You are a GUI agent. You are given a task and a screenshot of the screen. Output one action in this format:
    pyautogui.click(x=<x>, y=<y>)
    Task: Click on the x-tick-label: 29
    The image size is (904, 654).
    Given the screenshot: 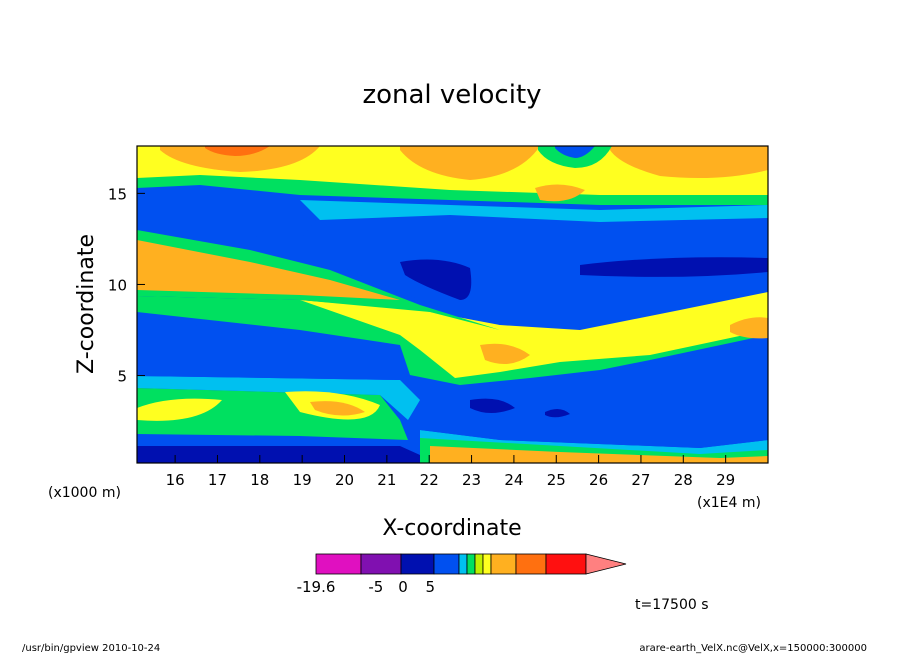 What is the action you would take?
    pyautogui.click(x=725, y=480)
    